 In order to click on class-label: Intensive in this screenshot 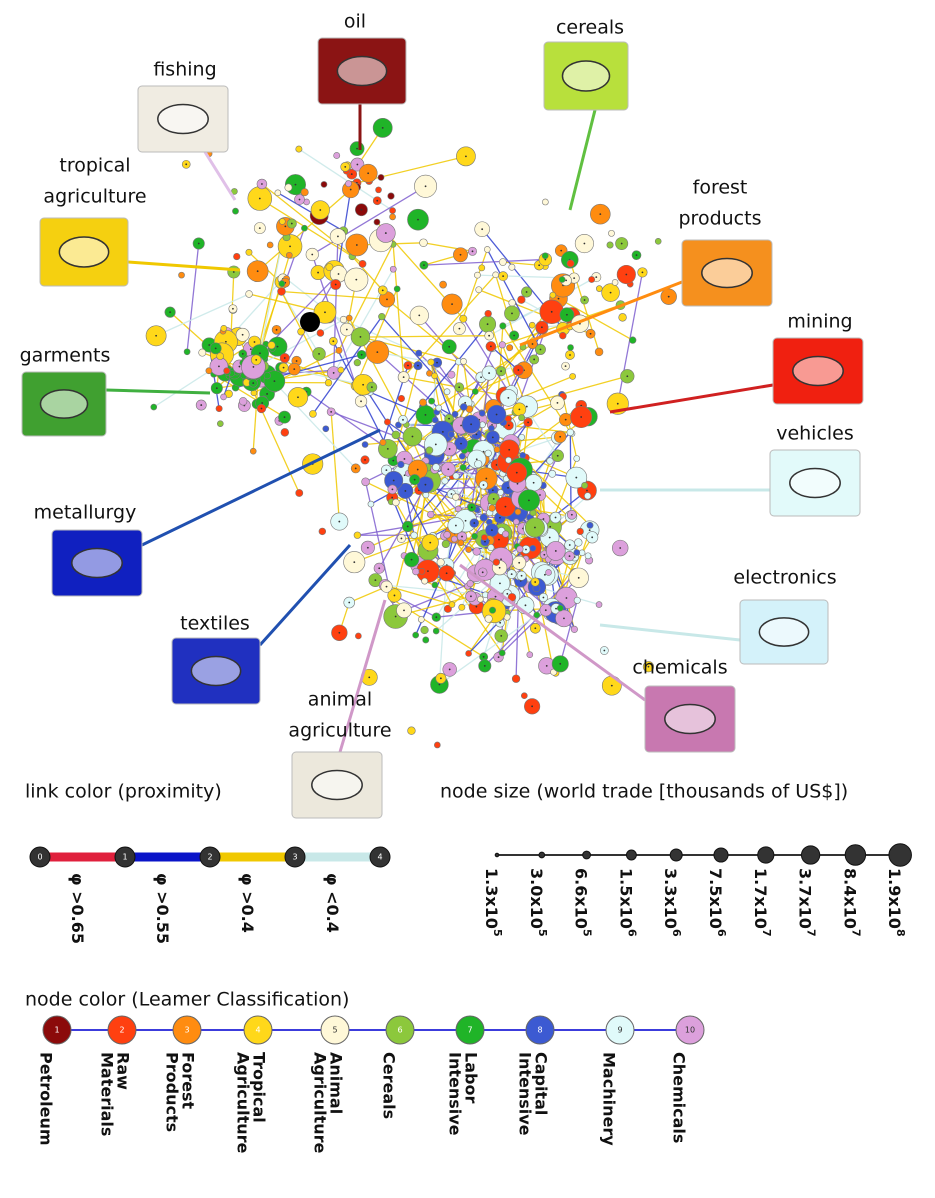, I will do `click(525, 1094)`.